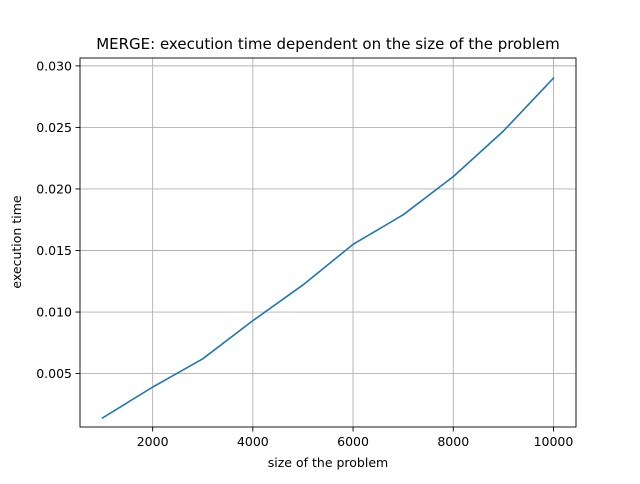  I want to click on y-tick-label: 0.010, so click(54, 312).